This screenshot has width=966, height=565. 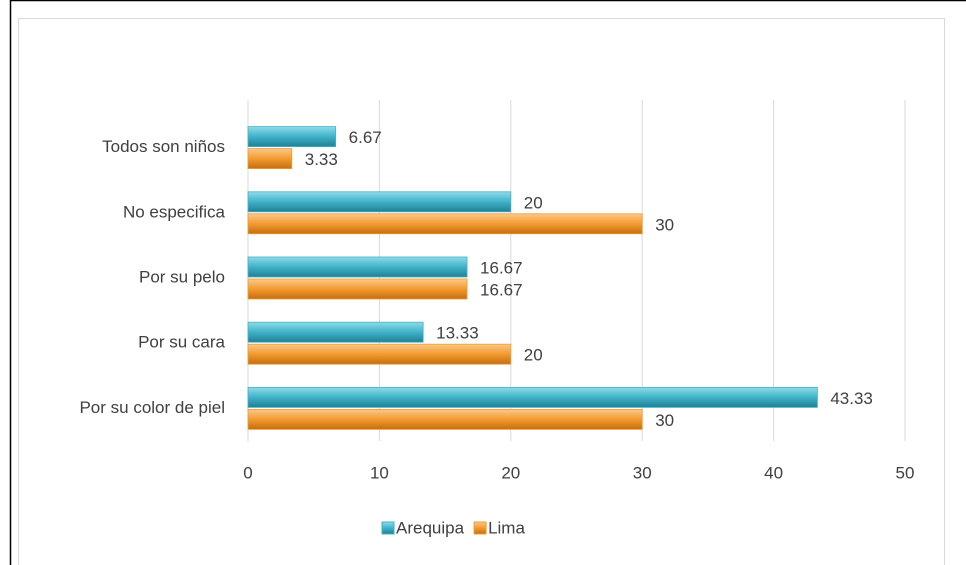 I want to click on x-tick-label: 20, so click(x=510, y=472).